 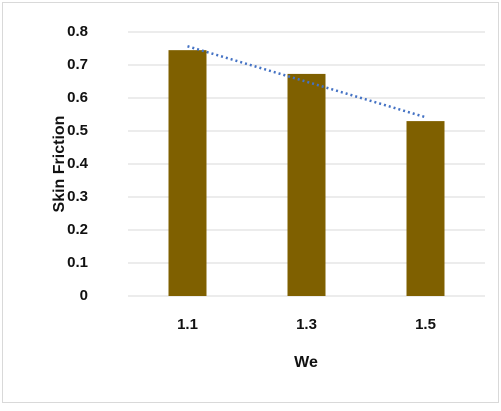 What do you see at coordinates (77, 130) in the screenshot?
I see `y-tick-label: 0.5` at bounding box center [77, 130].